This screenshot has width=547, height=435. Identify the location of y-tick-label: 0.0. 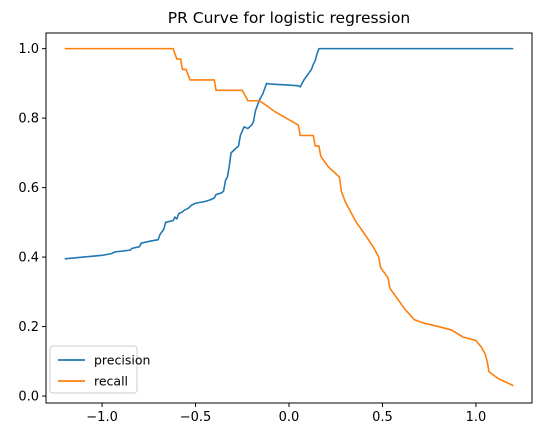
(28, 397).